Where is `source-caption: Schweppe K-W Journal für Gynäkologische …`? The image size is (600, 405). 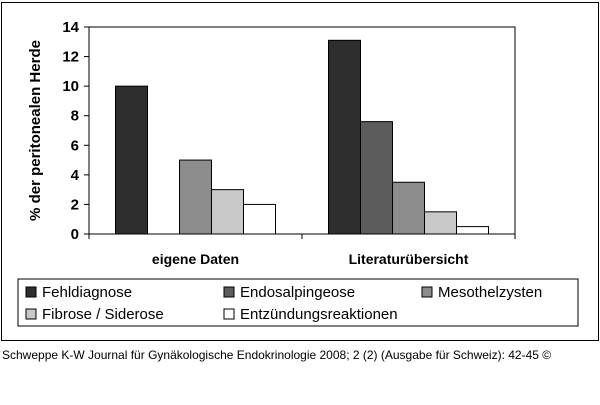
source-caption: Schweppe K-W Journal für Gynäkologische … is located at coordinates (277, 355).